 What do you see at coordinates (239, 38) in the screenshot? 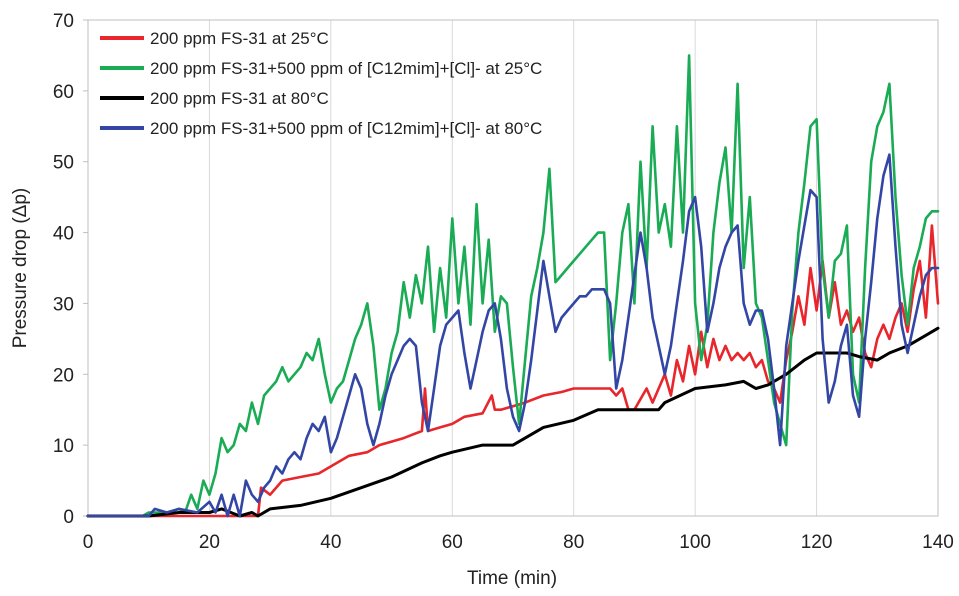
I see `legend-label-1: 200 ppm FS-31 at 25°C` at bounding box center [239, 38].